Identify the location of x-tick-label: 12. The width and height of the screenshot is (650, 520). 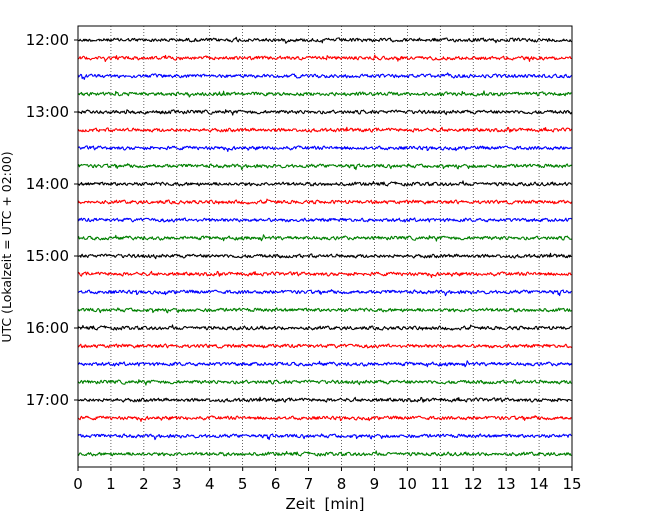
(473, 484).